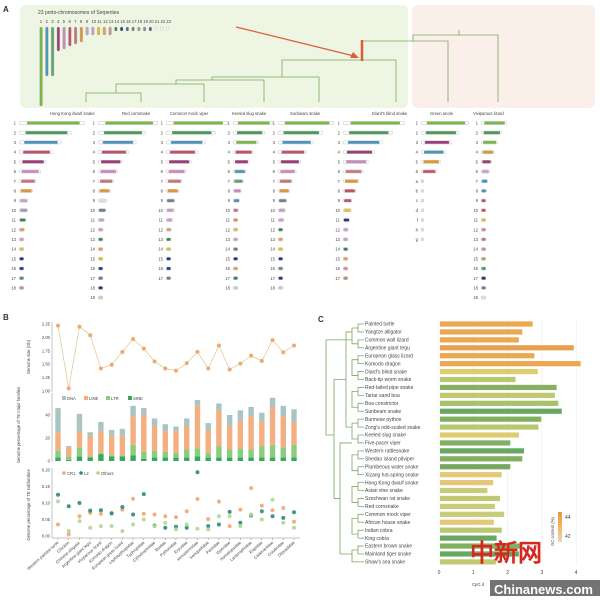 The width and height of the screenshot is (600, 601). What do you see at coordinates (94, 200) in the screenshot?
I see `chromosome-number: 9` at bounding box center [94, 200].